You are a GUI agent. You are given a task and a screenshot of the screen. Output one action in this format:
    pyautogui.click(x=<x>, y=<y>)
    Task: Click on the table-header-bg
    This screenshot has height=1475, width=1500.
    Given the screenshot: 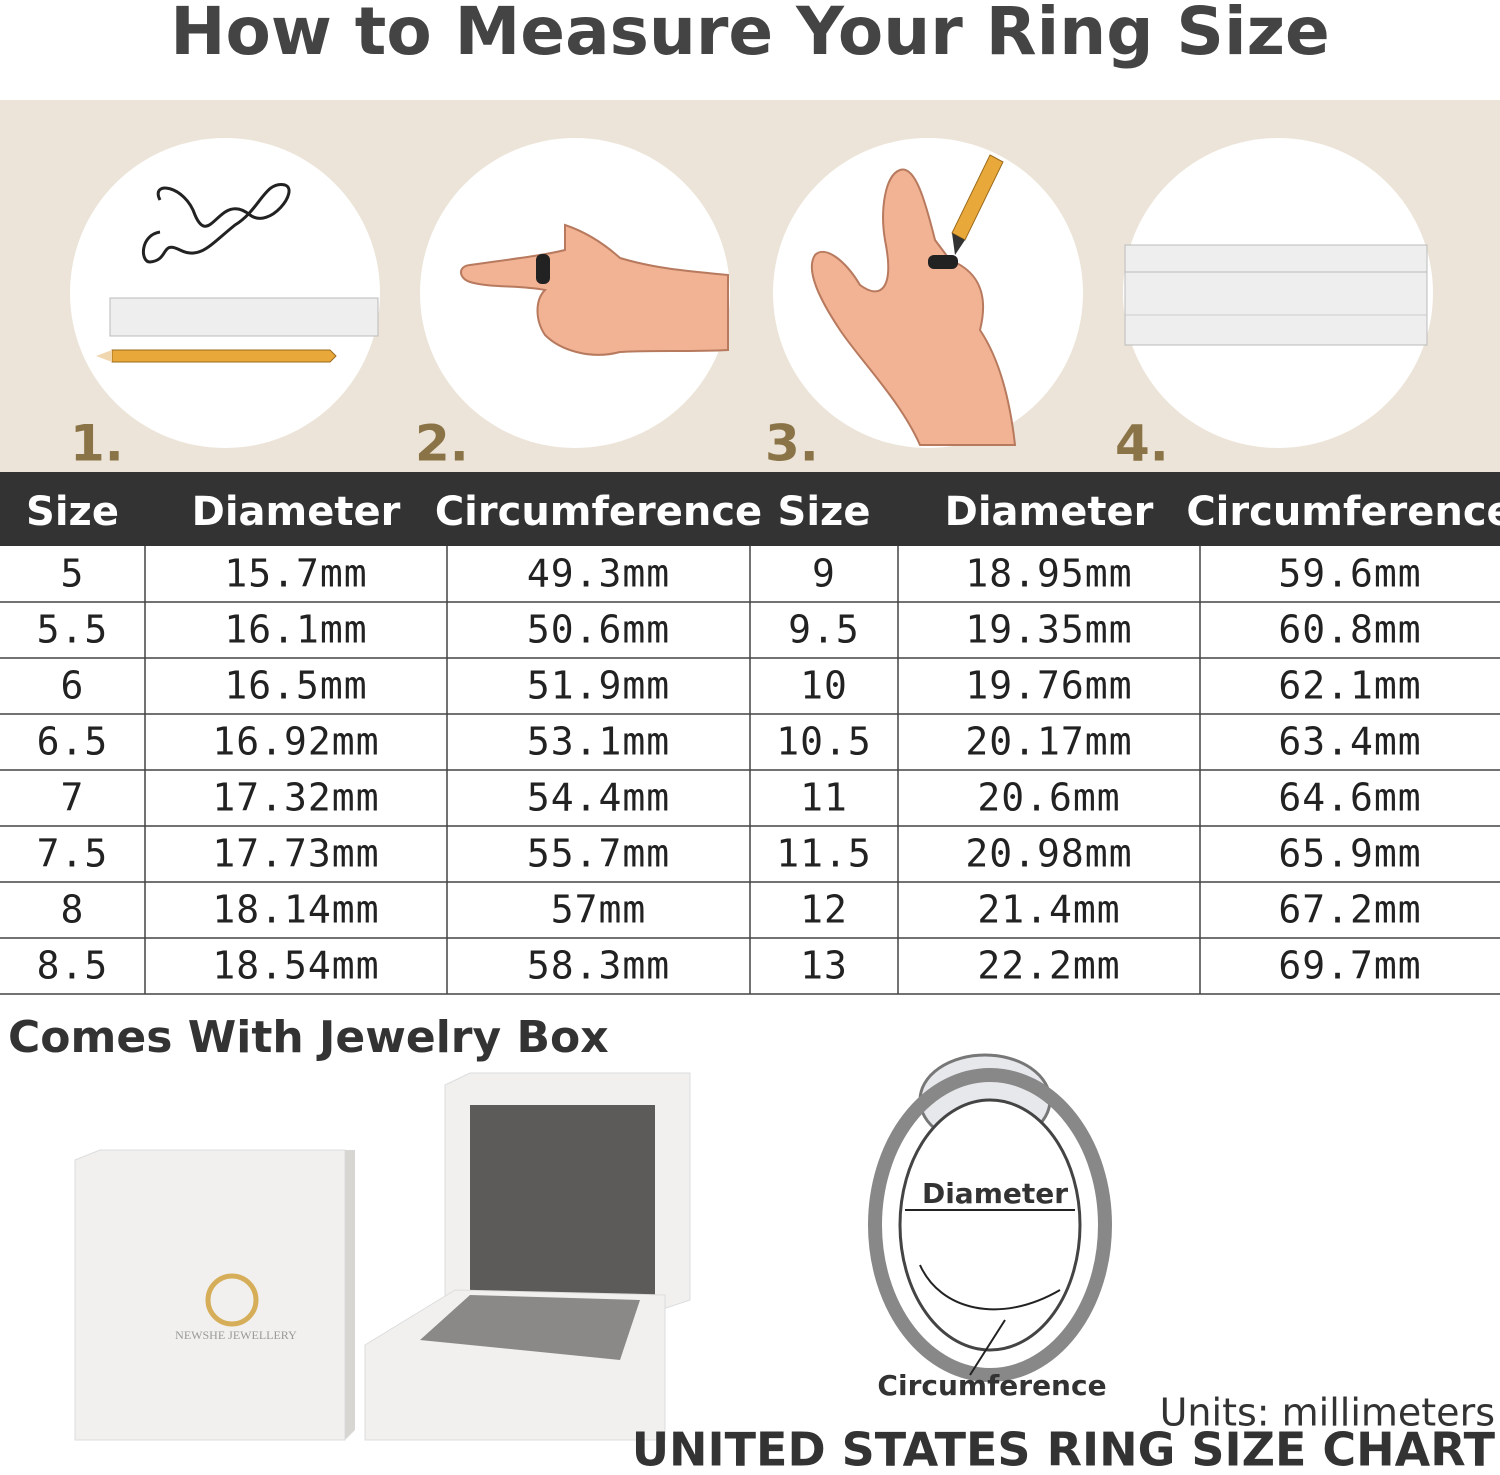 What is the action you would take?
    pyautogui.click(x=750, y=509)
    